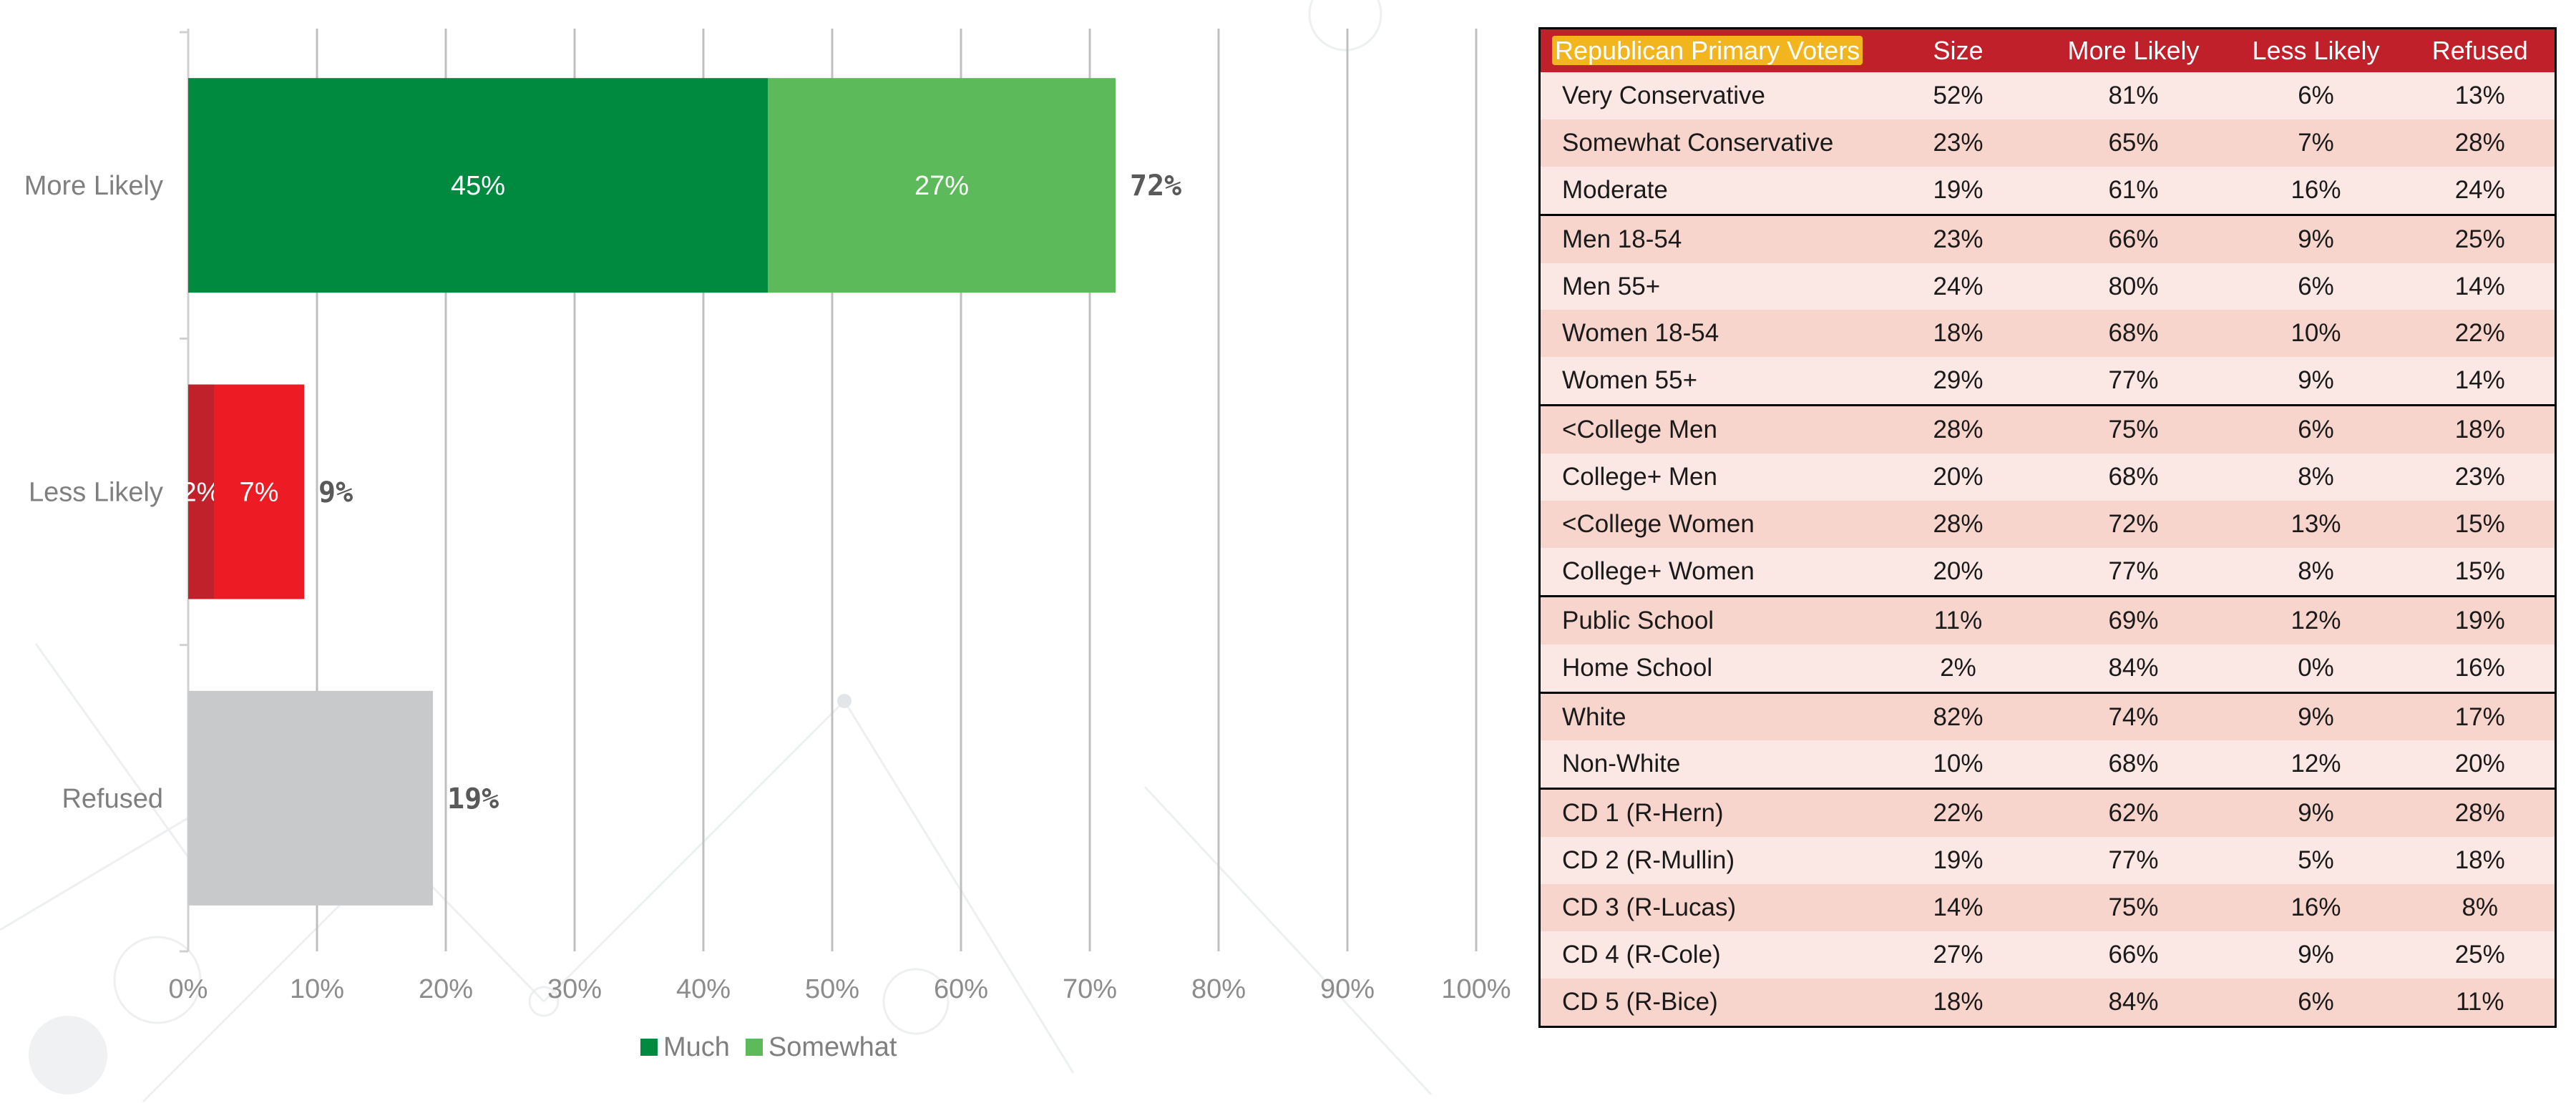  Describe the element at coordinates (1090, 989) in the screenshot. I see `x-tick-label: 70%` at that location.